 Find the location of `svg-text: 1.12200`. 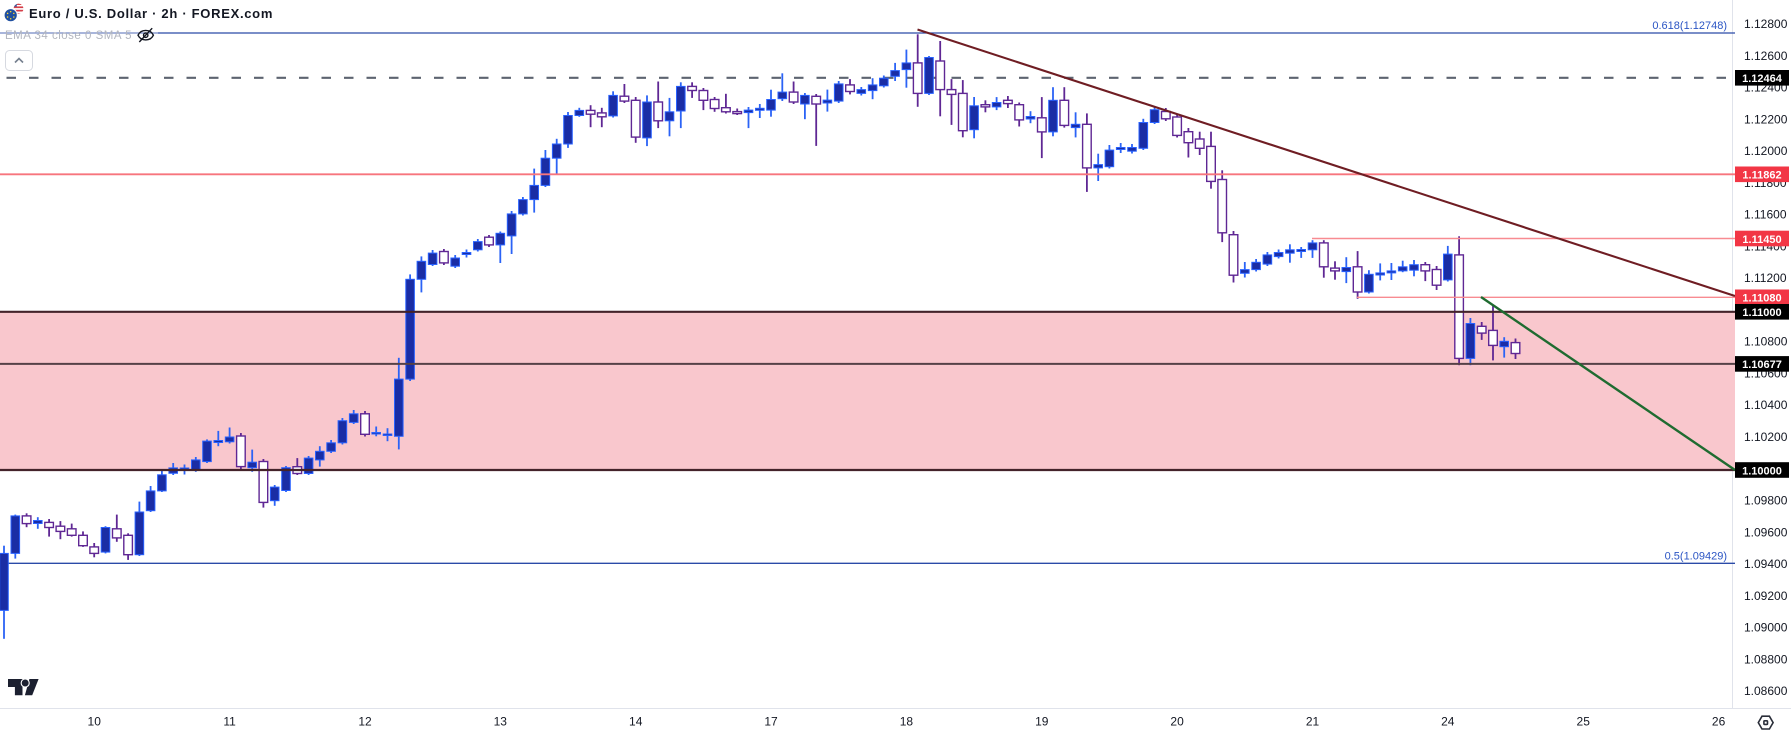

svg-text: 1.12200 is located at coordinates (1766, 120).